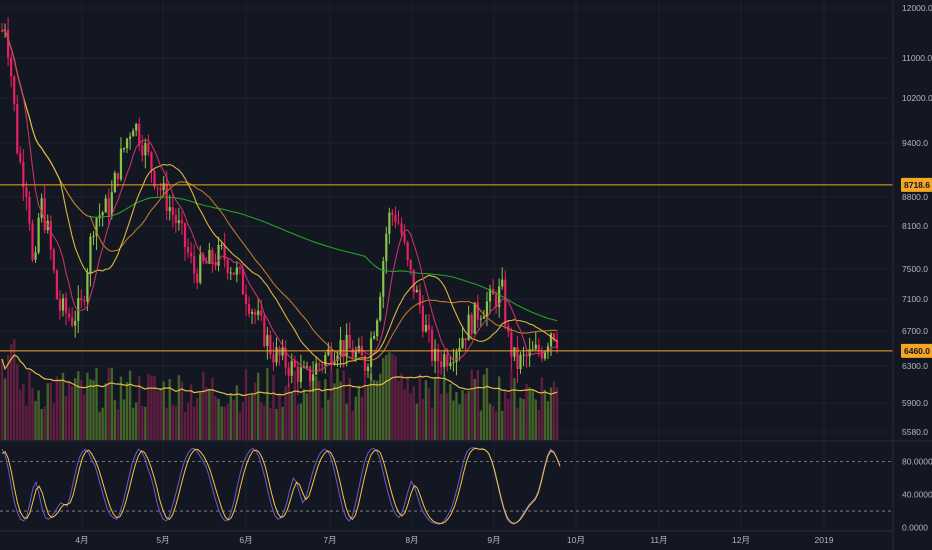  I want to click on time-tick-label-7: 11月, so click(658, 540).